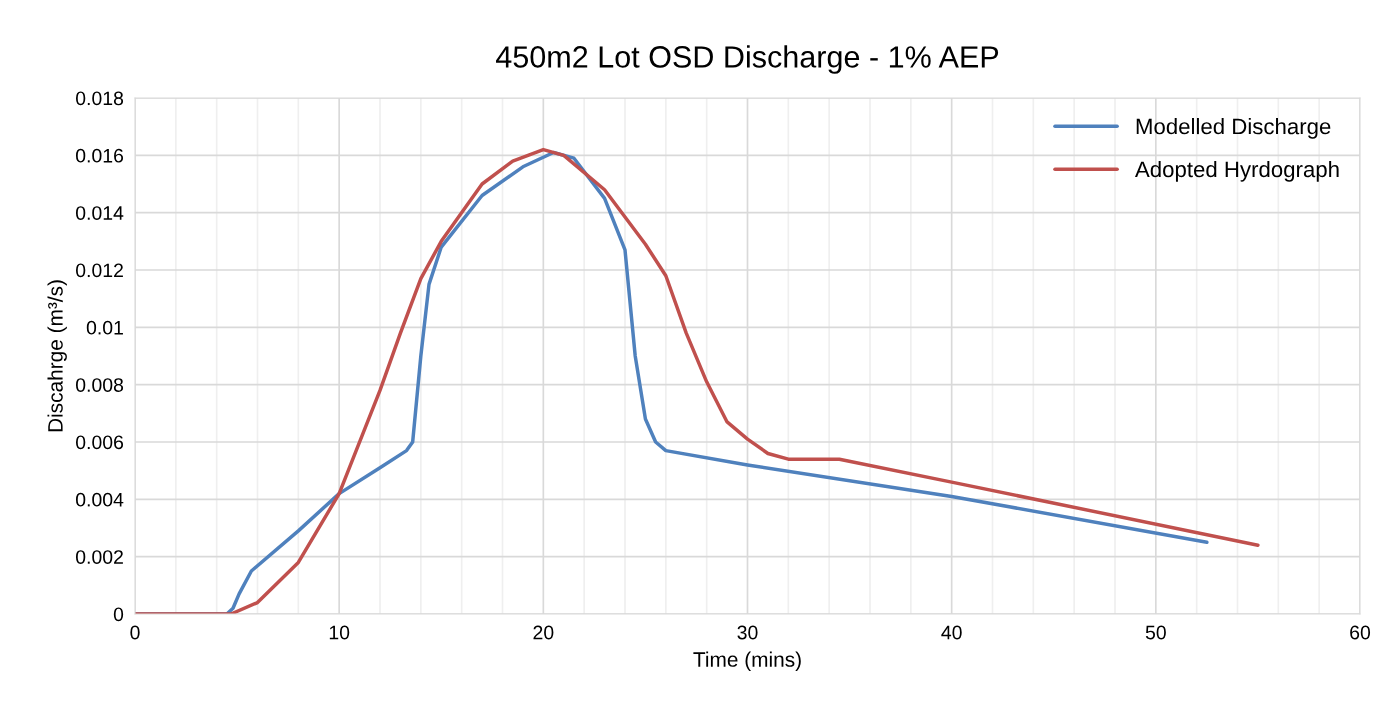  What do you see at coordinates (1360, 632) in the screenshot?
I see `x-tick-label: 60` at bounding box center [1360, 632].